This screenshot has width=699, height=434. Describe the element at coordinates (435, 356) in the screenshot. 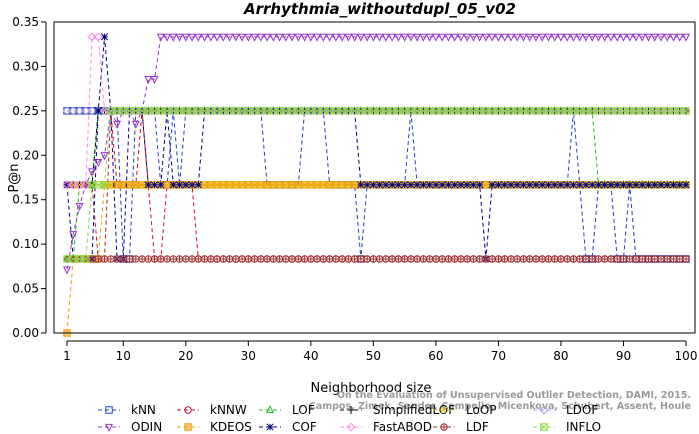

I see `x-tick-label: 60` at that location.